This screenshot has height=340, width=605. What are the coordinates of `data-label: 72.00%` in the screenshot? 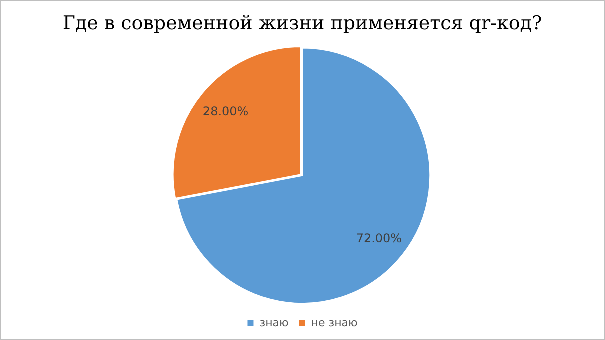 It's located at (379, 238).